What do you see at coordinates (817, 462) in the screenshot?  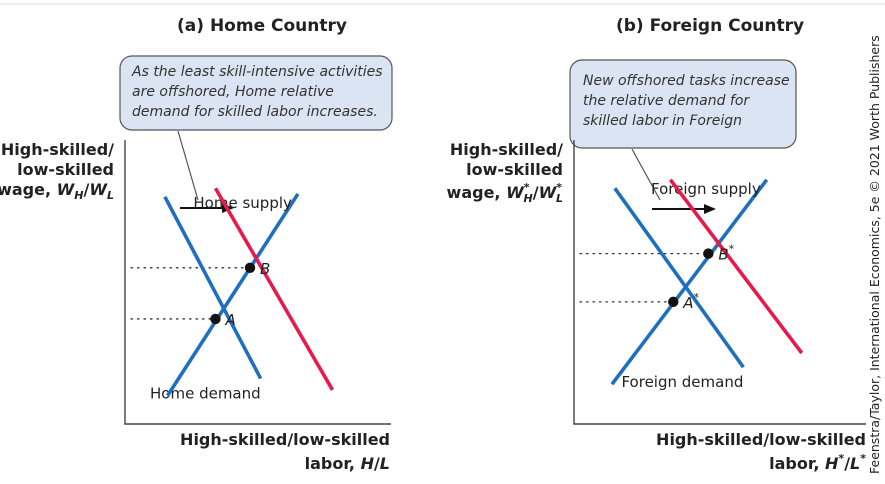 I see `x-axis-label: labor, H*/L*` at bounding box center [817, 462].